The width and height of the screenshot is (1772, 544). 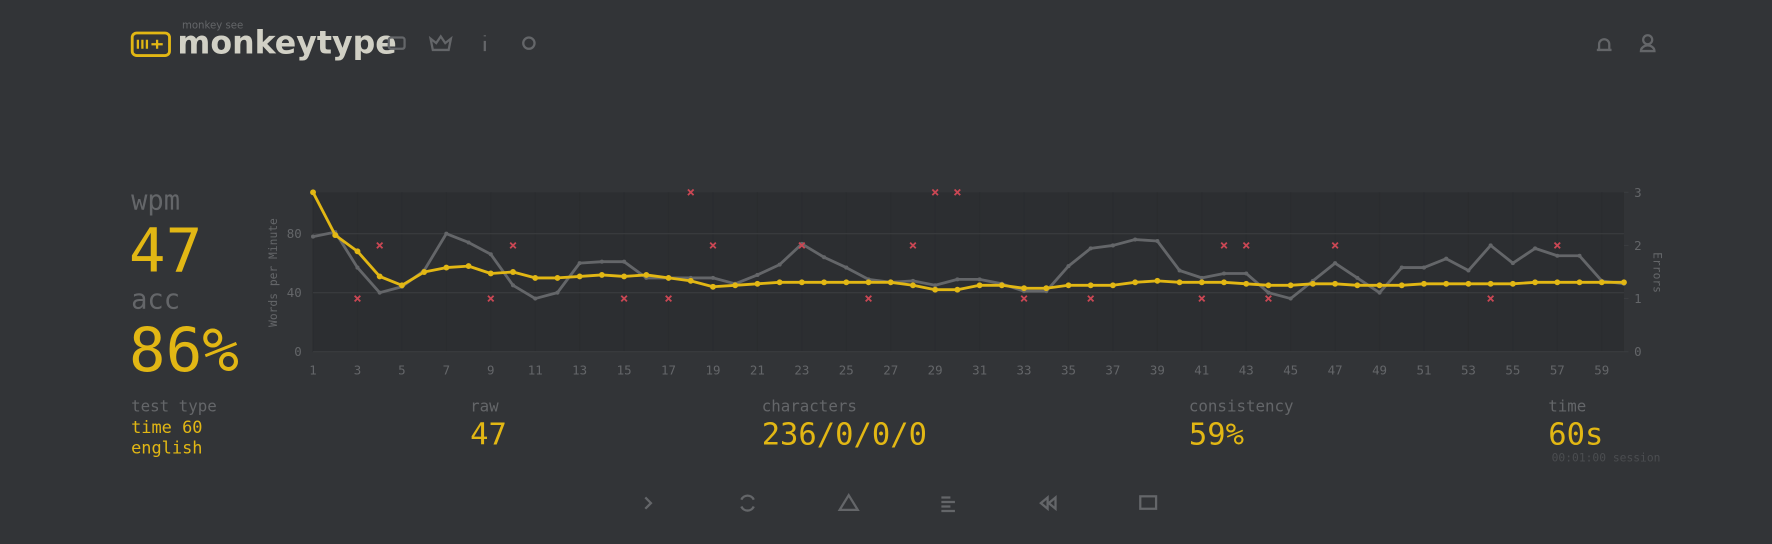 I want to click on acc-value: 86%, so click(x=184, y=350).